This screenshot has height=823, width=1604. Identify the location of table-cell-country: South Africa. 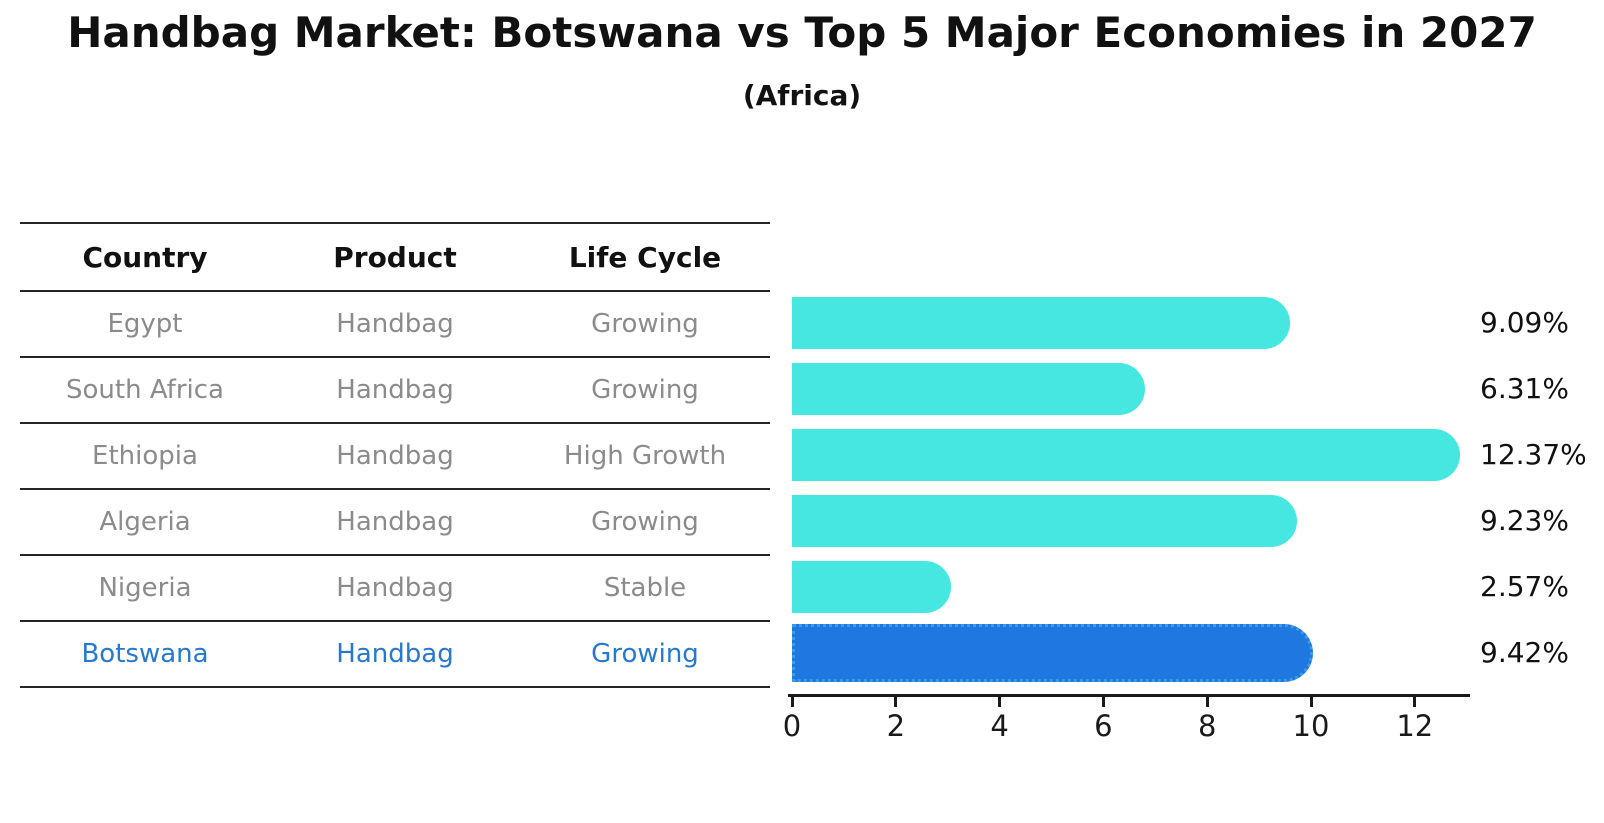
(145, 390).